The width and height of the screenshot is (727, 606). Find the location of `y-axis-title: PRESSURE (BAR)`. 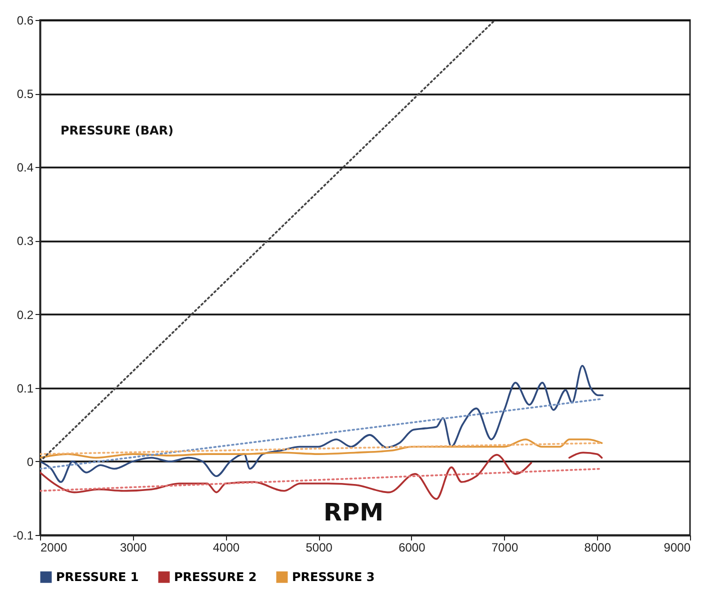

y-axis-title: PRESSURE (BAR) is located at coordinates (117, 131).